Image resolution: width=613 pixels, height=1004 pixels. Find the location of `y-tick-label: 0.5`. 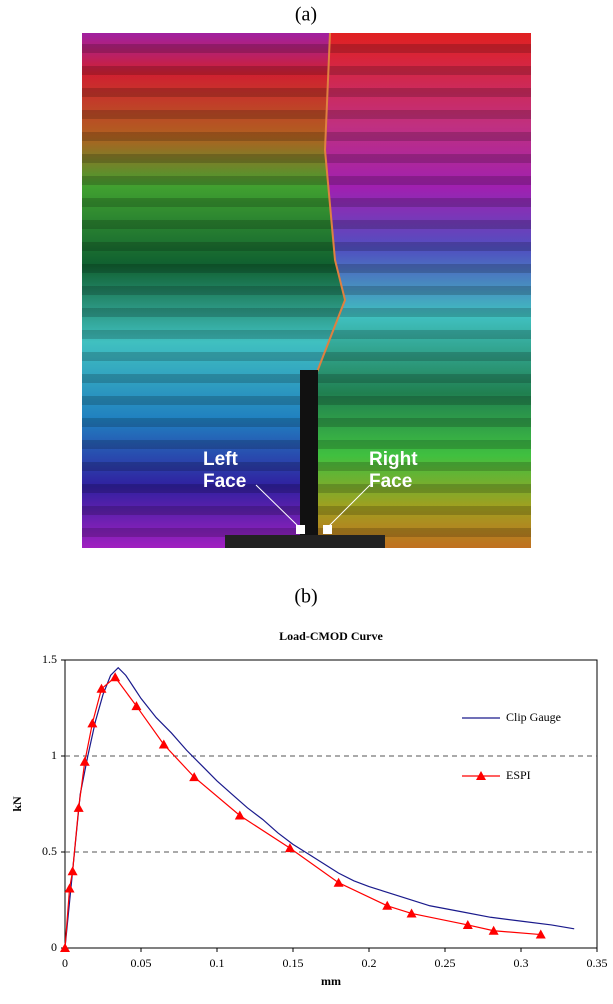

y-tick-label: 0.5 is located at coordinates (49, 851).